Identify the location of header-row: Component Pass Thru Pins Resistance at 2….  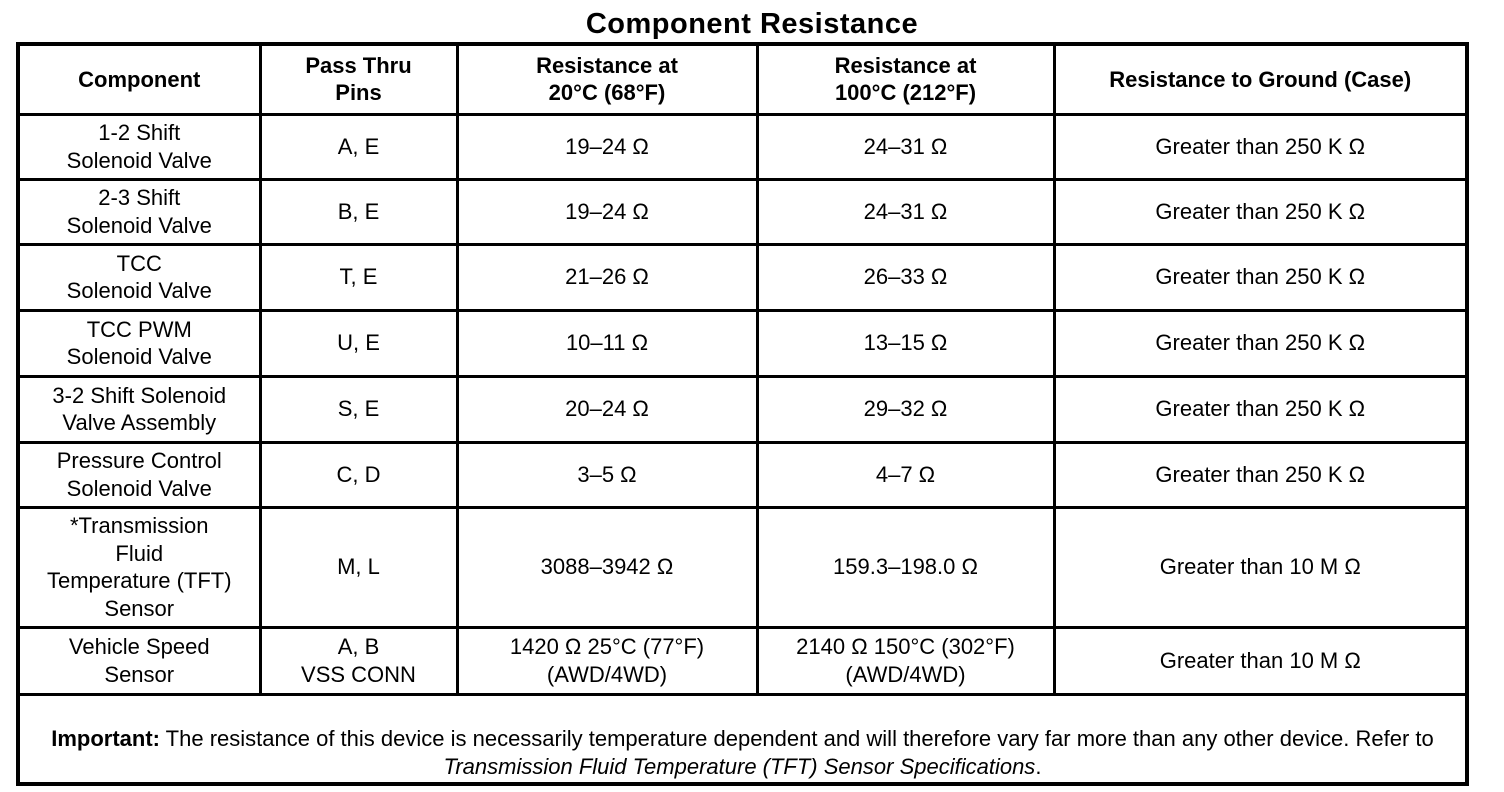
(742, 79).